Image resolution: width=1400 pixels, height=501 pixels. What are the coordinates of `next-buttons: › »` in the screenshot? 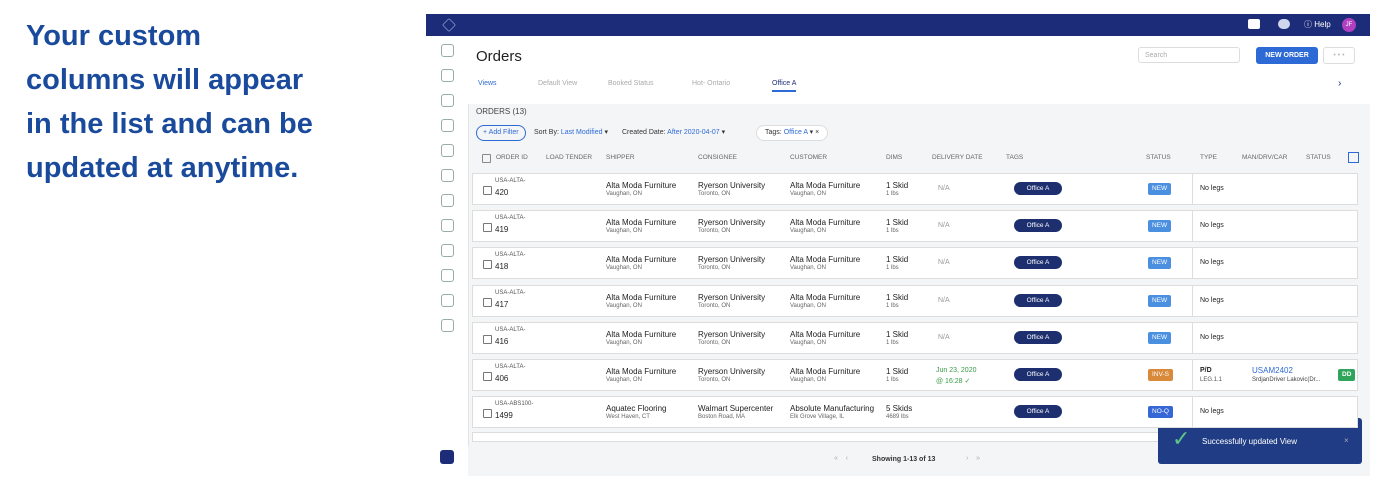 It's located at (973, 458).